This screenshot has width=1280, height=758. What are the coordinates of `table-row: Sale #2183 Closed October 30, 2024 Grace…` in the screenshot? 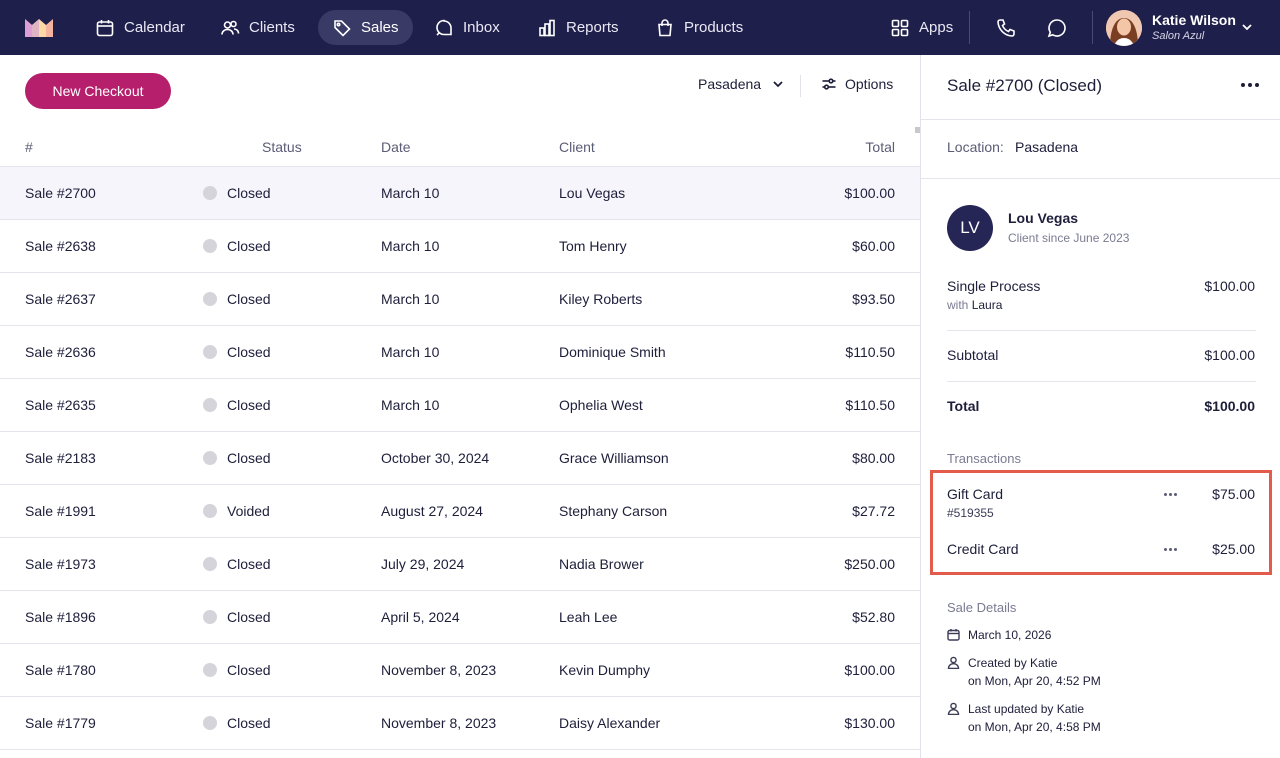 It's located at (460, 458).